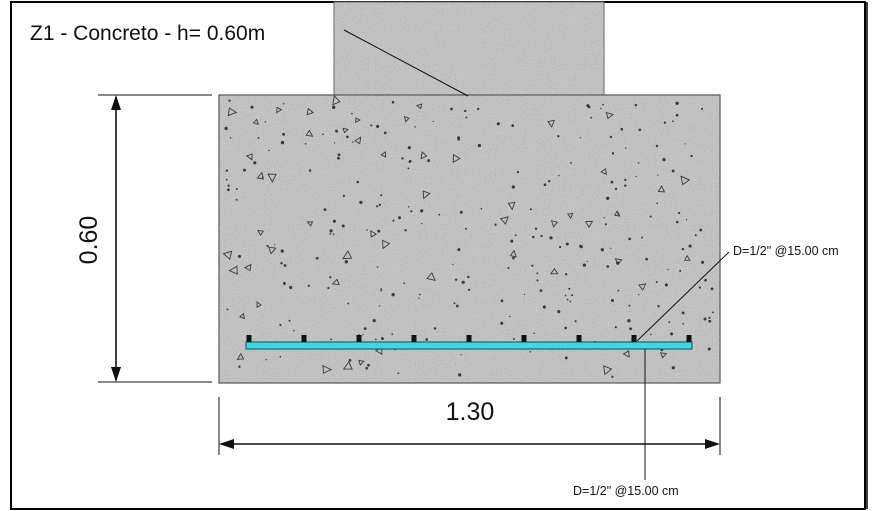 The image size is (878, 511). I want to click on height-dimension-label: 0.60, so click(89, 240).